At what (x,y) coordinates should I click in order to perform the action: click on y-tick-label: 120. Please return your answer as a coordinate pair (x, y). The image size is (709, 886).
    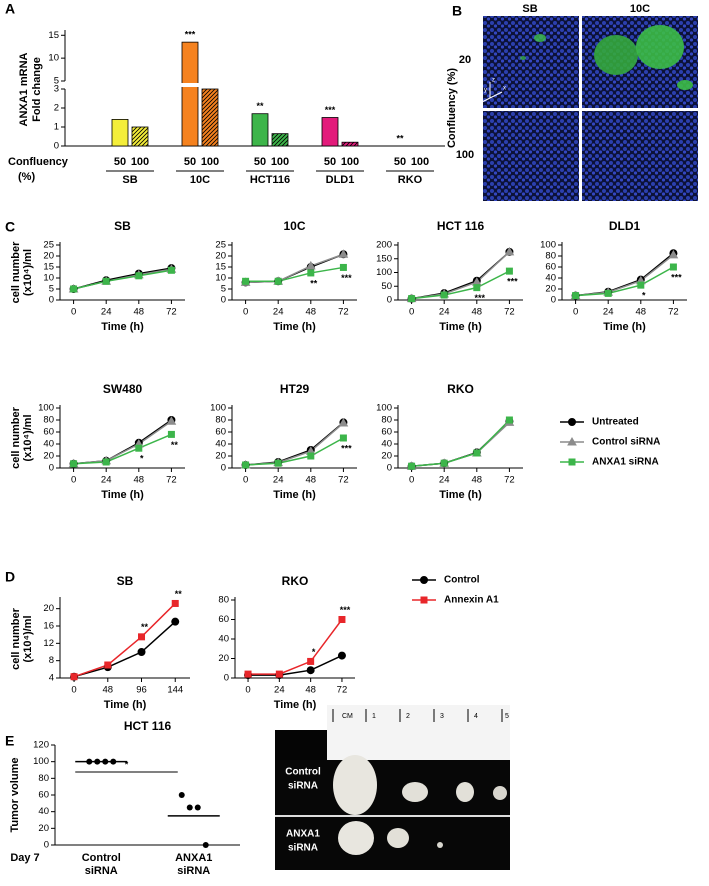
    Looking at the image, I should click on (41, 745).